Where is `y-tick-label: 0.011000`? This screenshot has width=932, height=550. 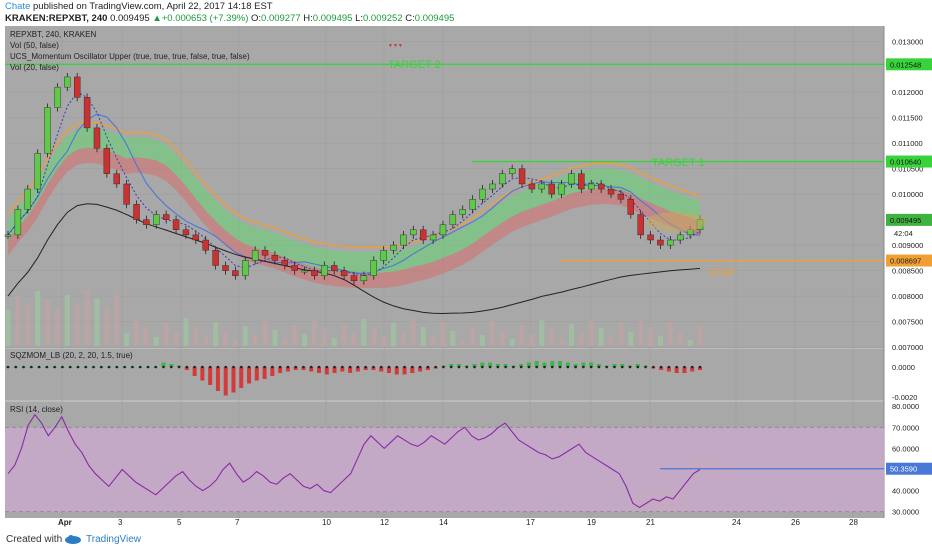
y-tick-label: 0.011000 is located at coordinates (907, 143).